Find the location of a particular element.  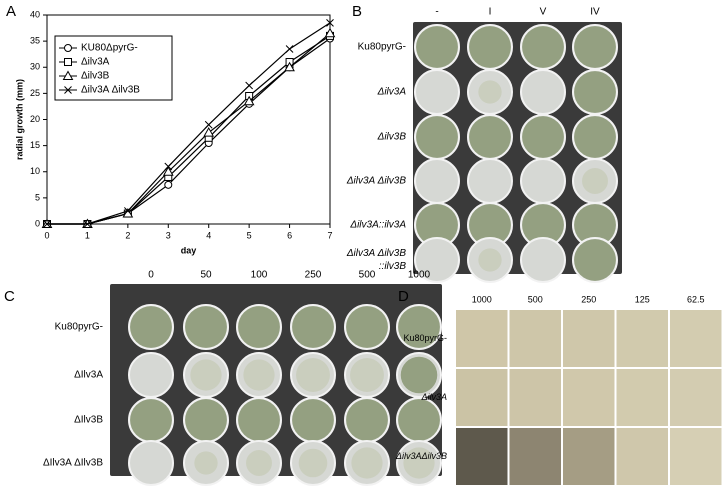

x-tick-label: 7 is located at coordinates (329, 235).